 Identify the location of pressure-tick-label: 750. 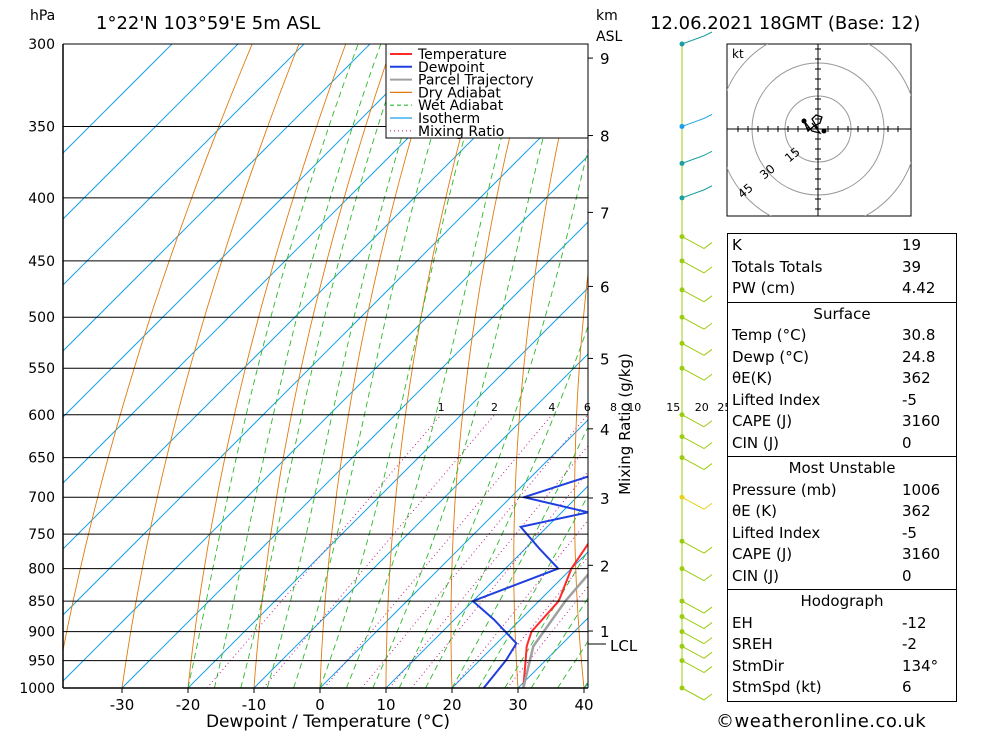
(41, 535).